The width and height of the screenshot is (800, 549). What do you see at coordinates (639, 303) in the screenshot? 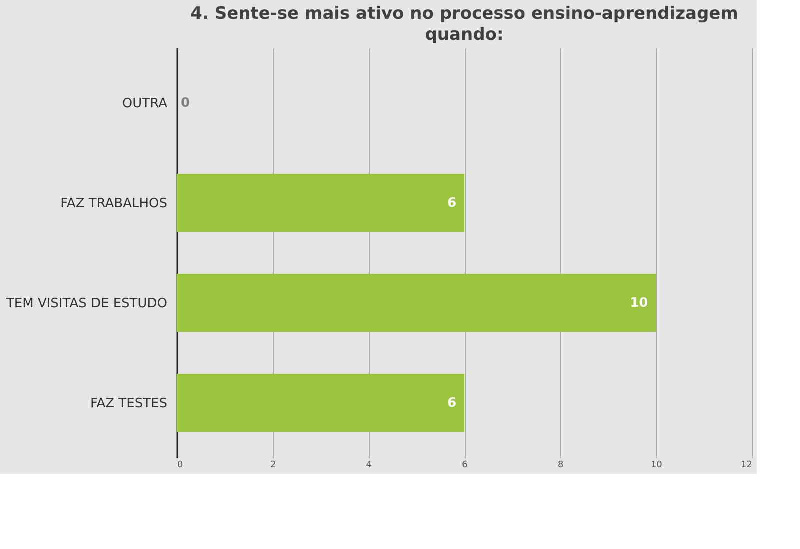
I see `data-label: 10` at bounding box center [639, 303].